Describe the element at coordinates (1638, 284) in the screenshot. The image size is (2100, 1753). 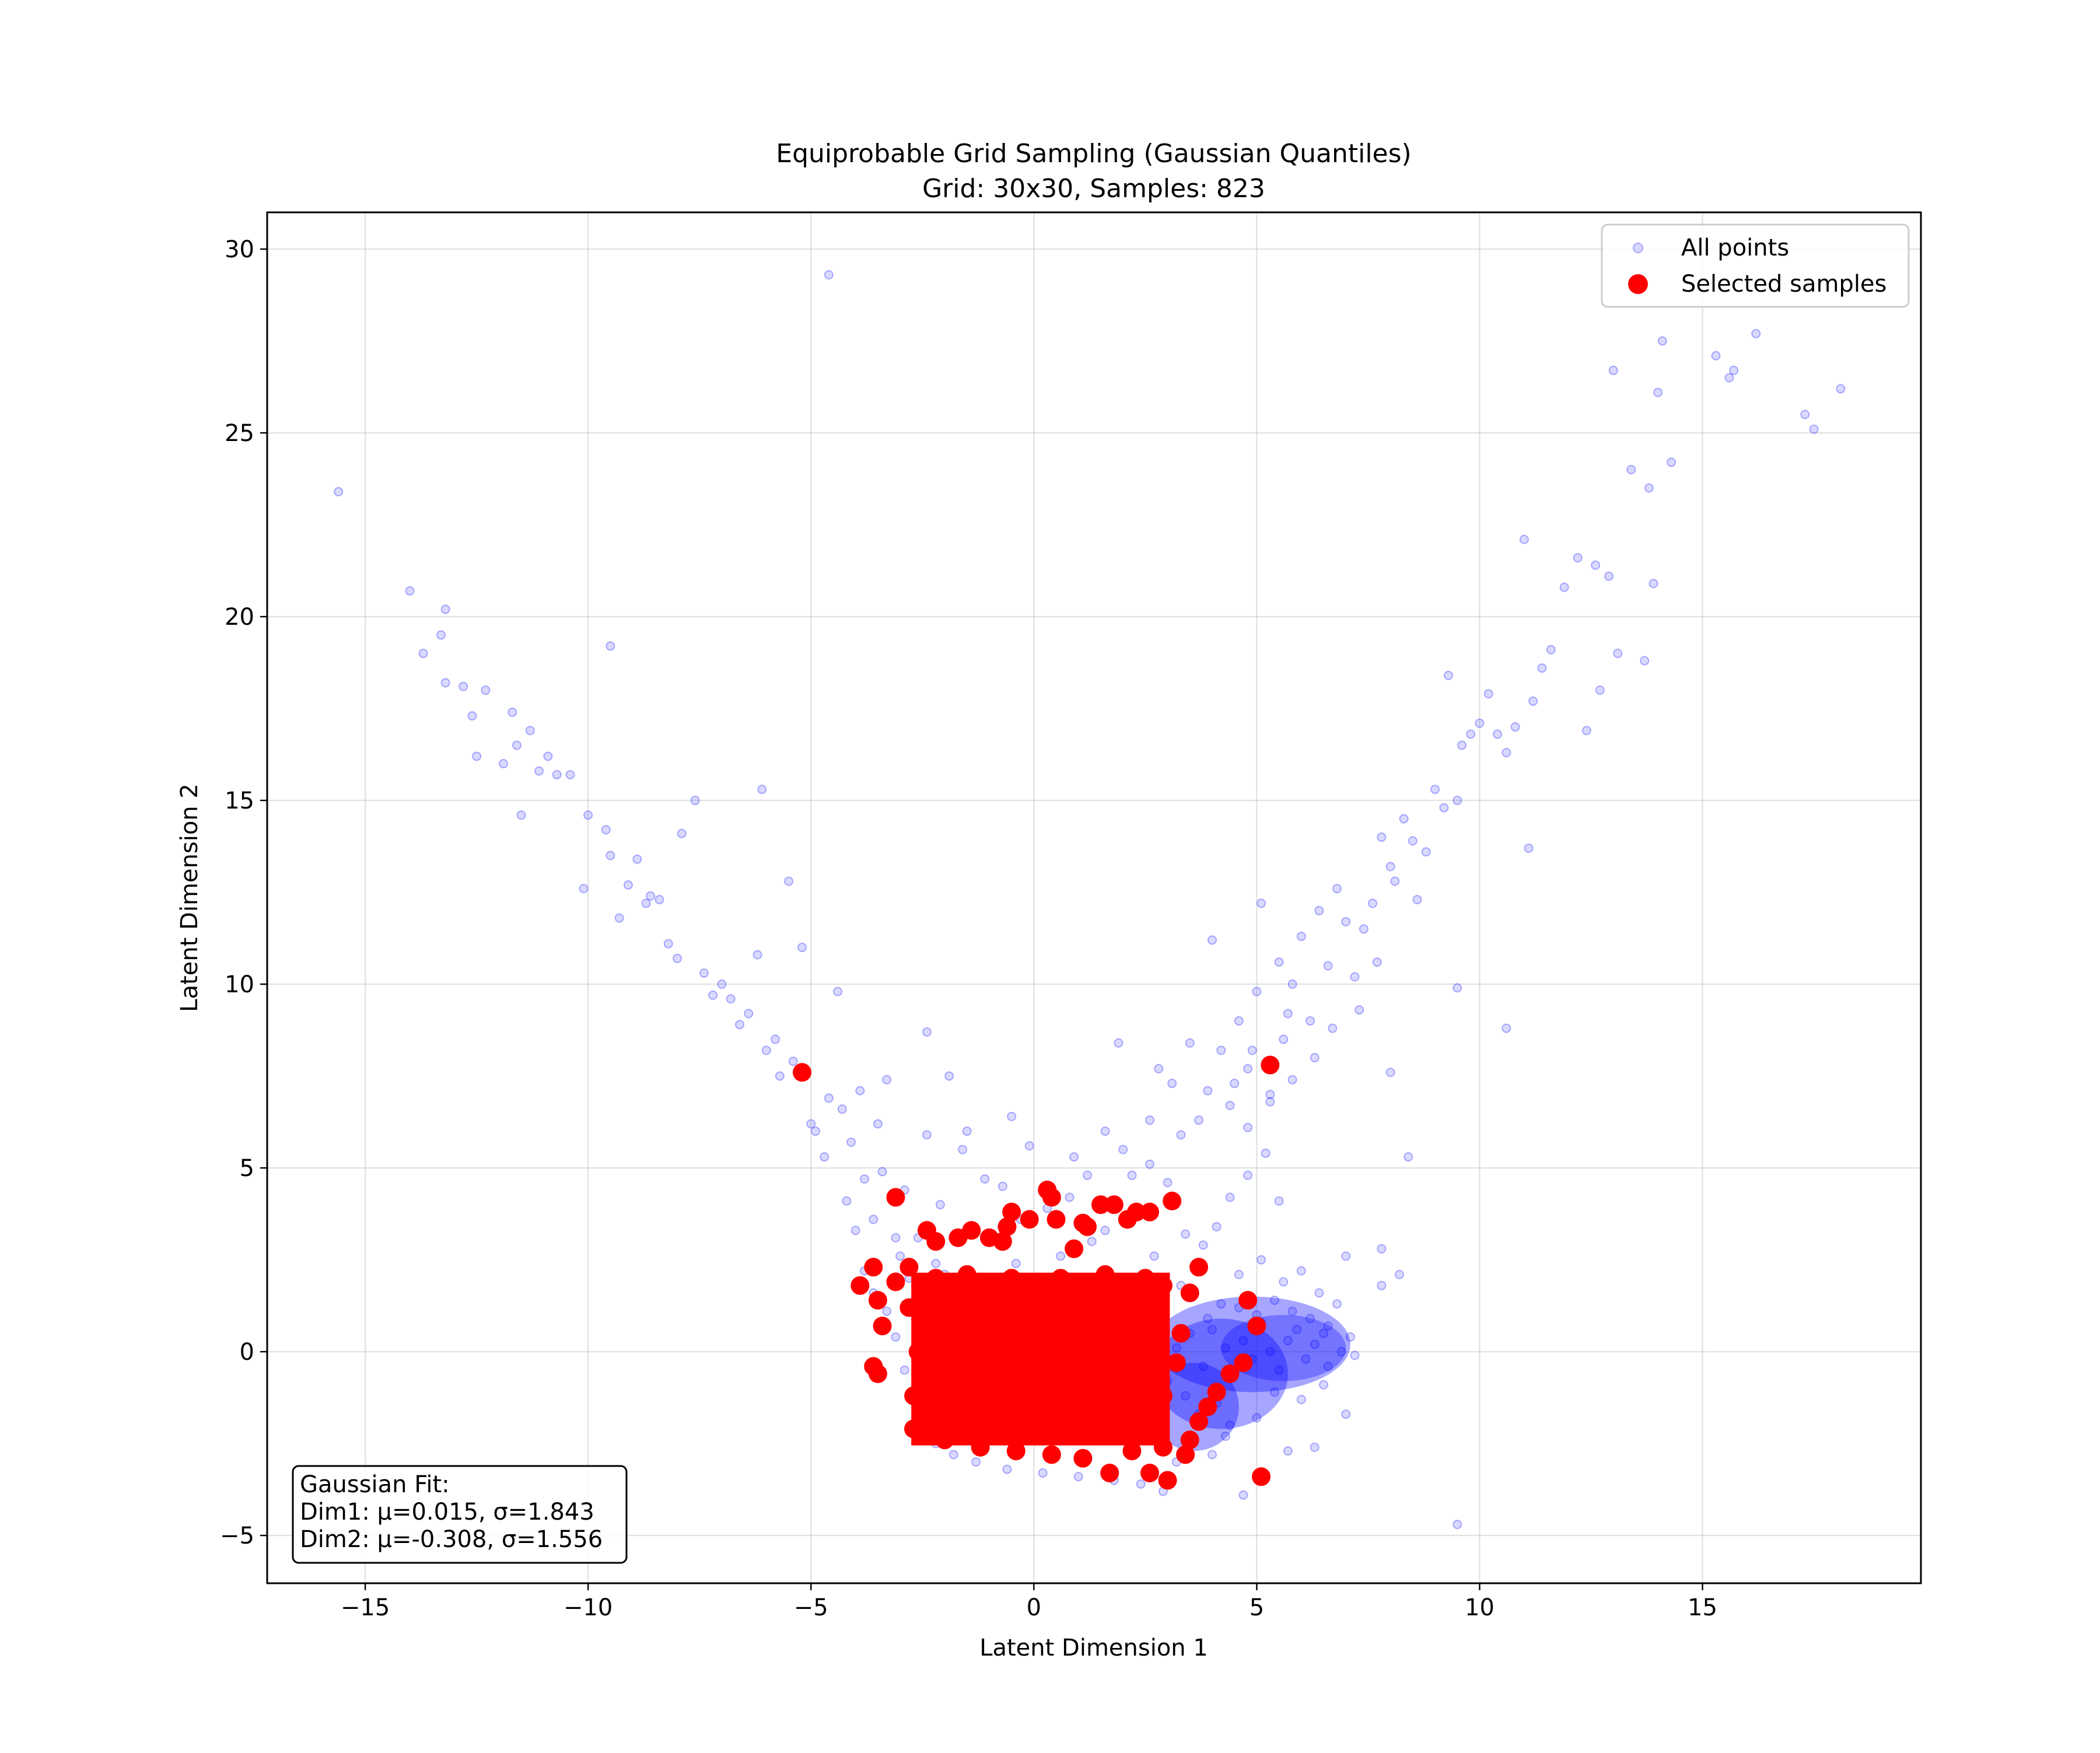
I see `legend-marker-selected-samples` at that location.